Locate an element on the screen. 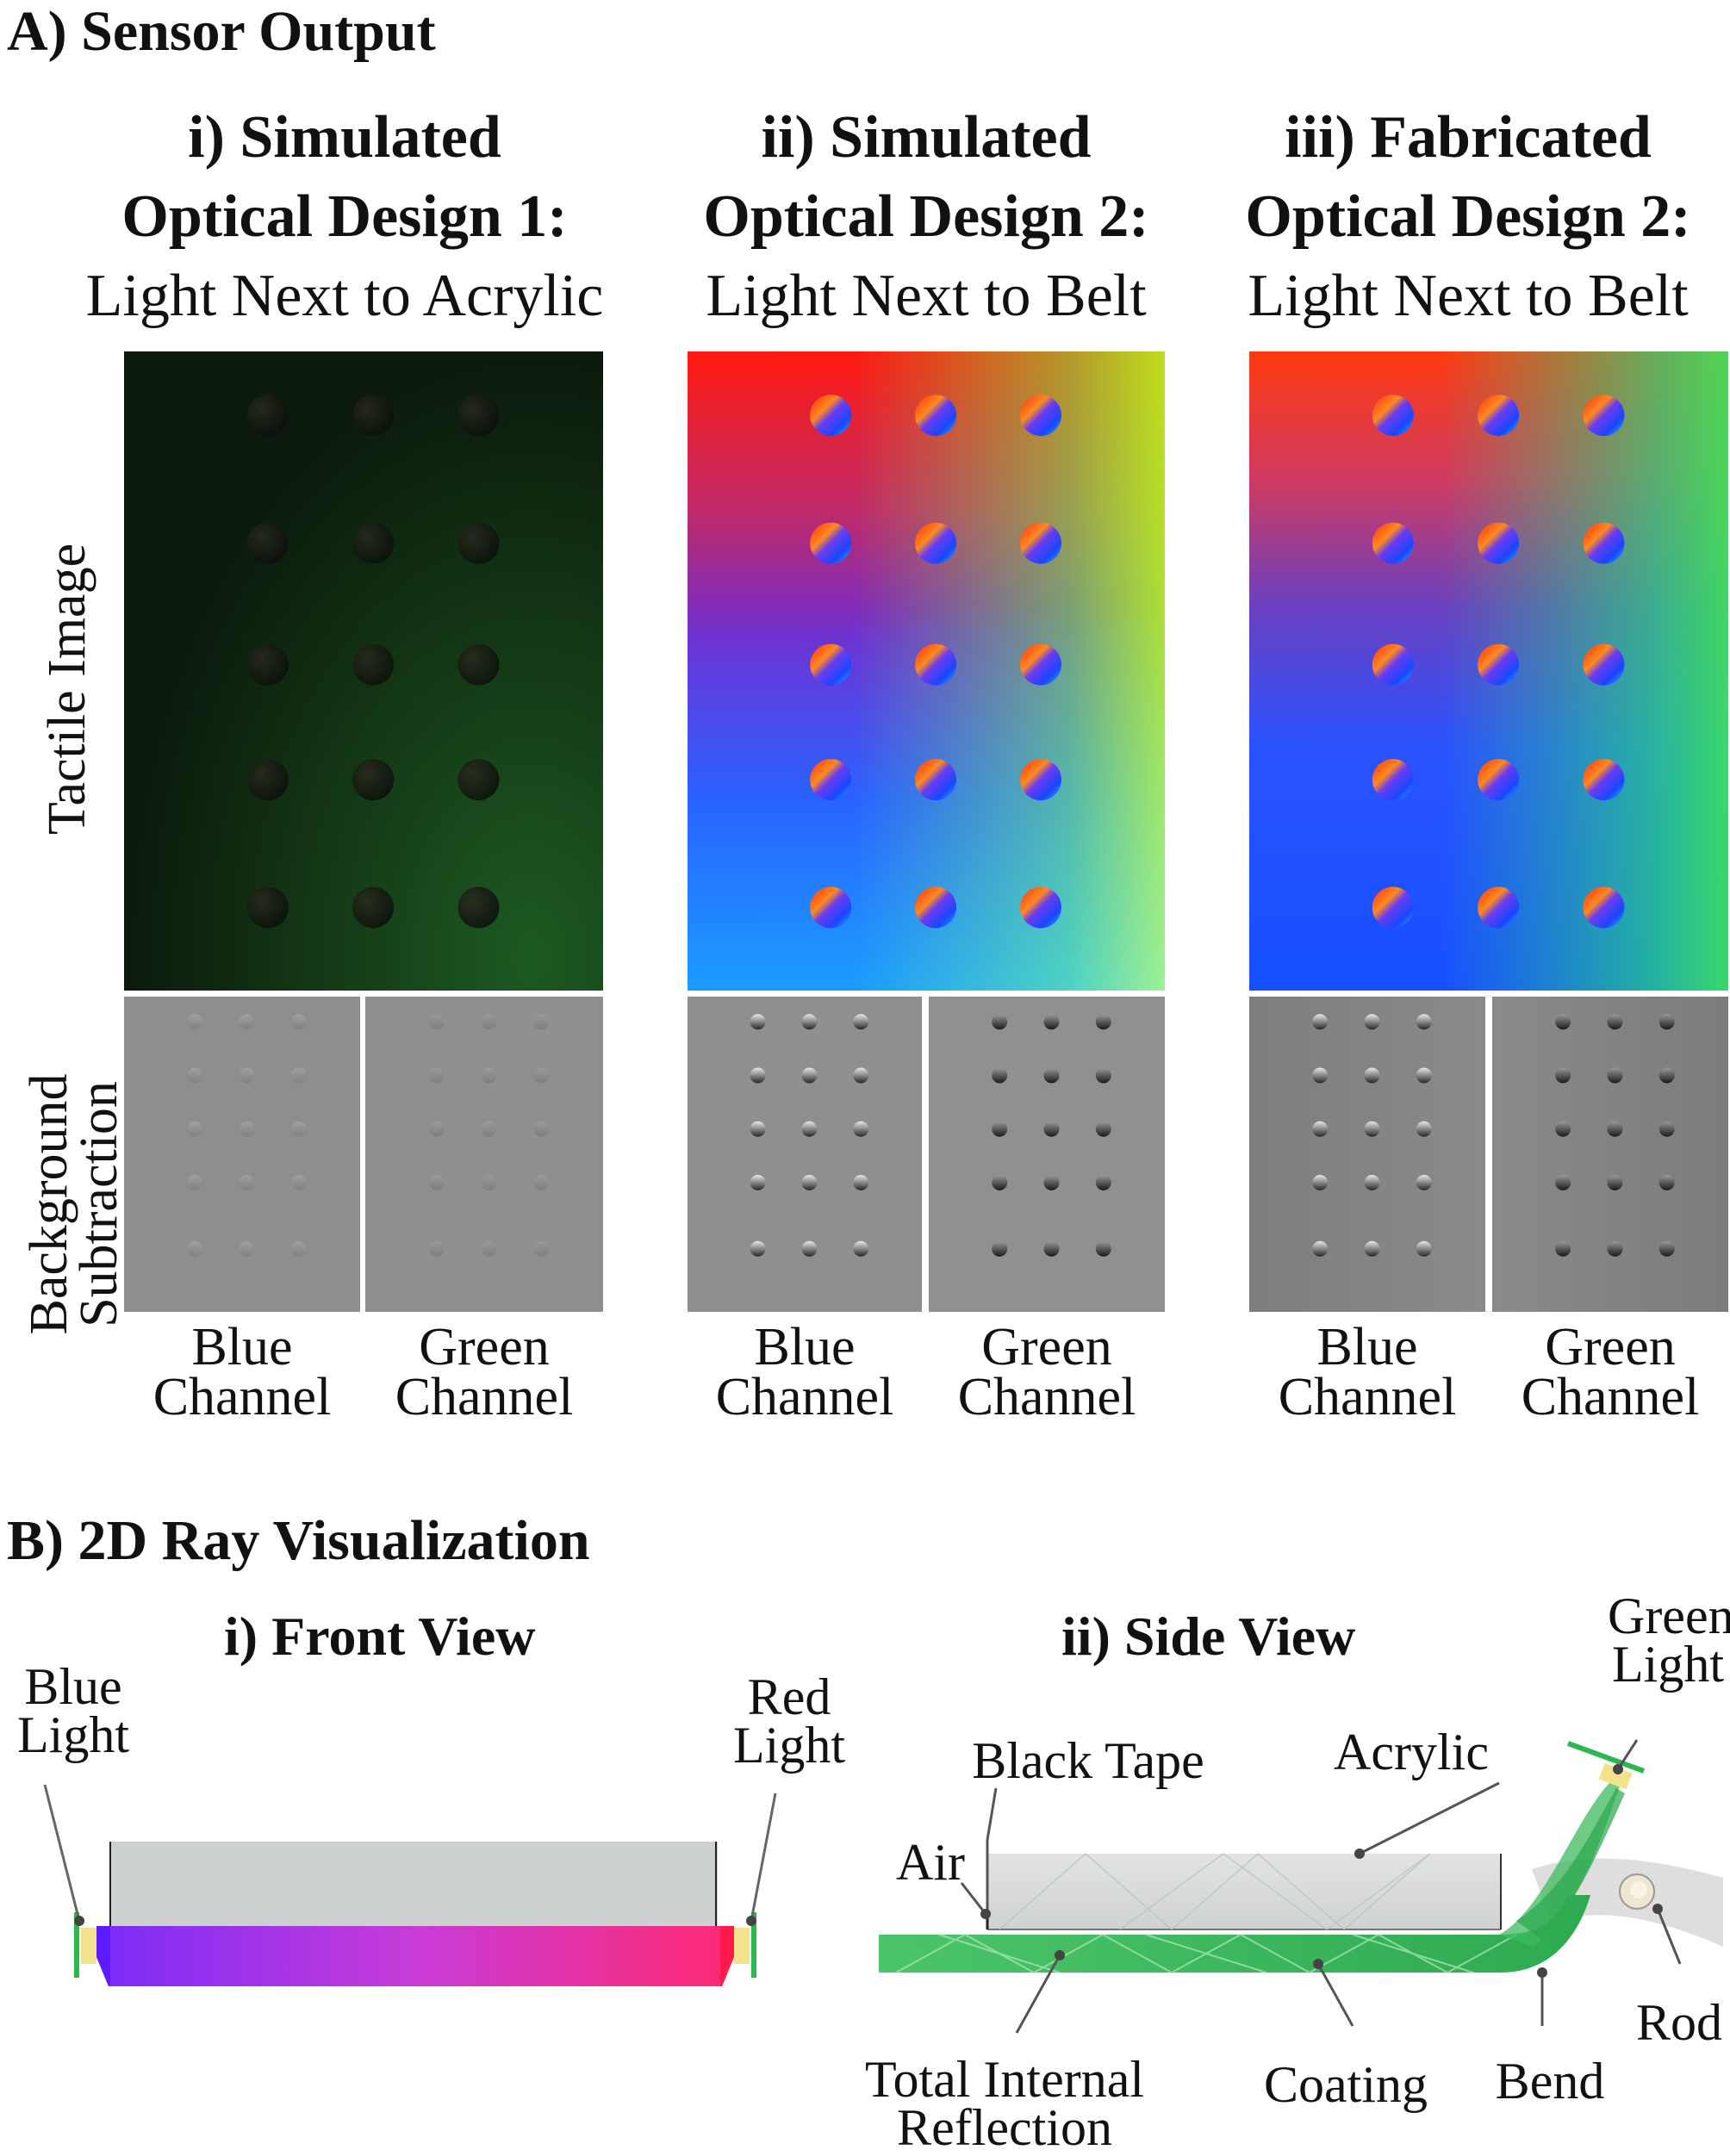  side-tir-line1: Total Internal is located at coordinates (1005, 2079).